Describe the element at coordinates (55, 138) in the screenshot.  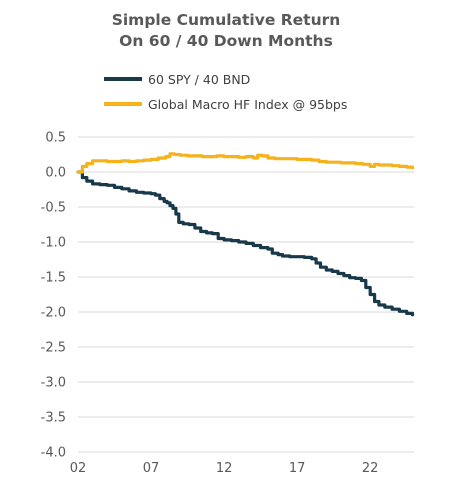
I see `y-tick-label-0: 0.5` at that location.